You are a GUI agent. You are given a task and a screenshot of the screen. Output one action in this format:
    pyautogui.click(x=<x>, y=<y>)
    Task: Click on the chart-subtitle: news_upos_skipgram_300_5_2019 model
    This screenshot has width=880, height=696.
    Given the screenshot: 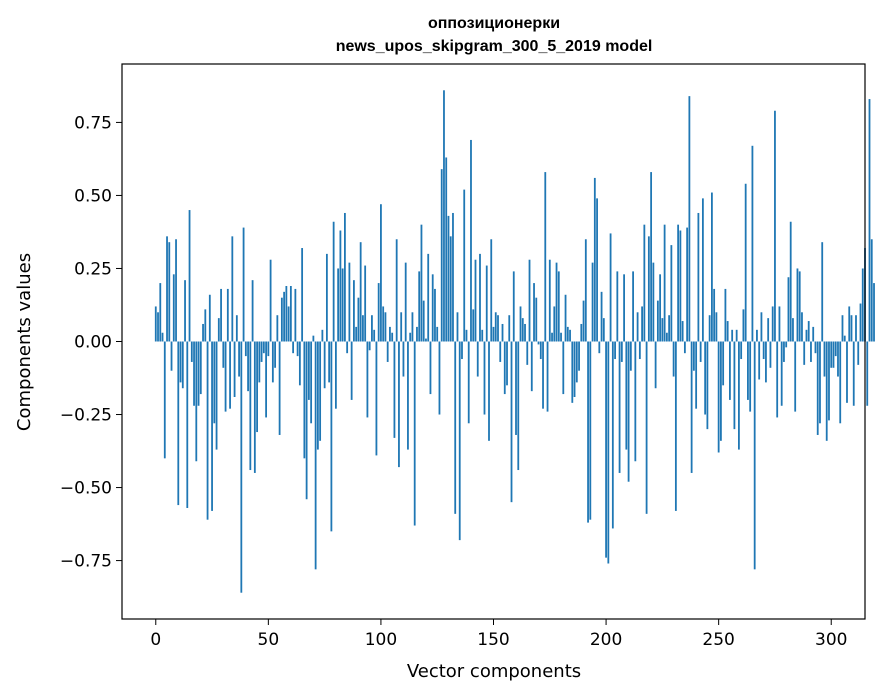 What is the action you would take?
    pyautogui.click(x=494, y=46)
    